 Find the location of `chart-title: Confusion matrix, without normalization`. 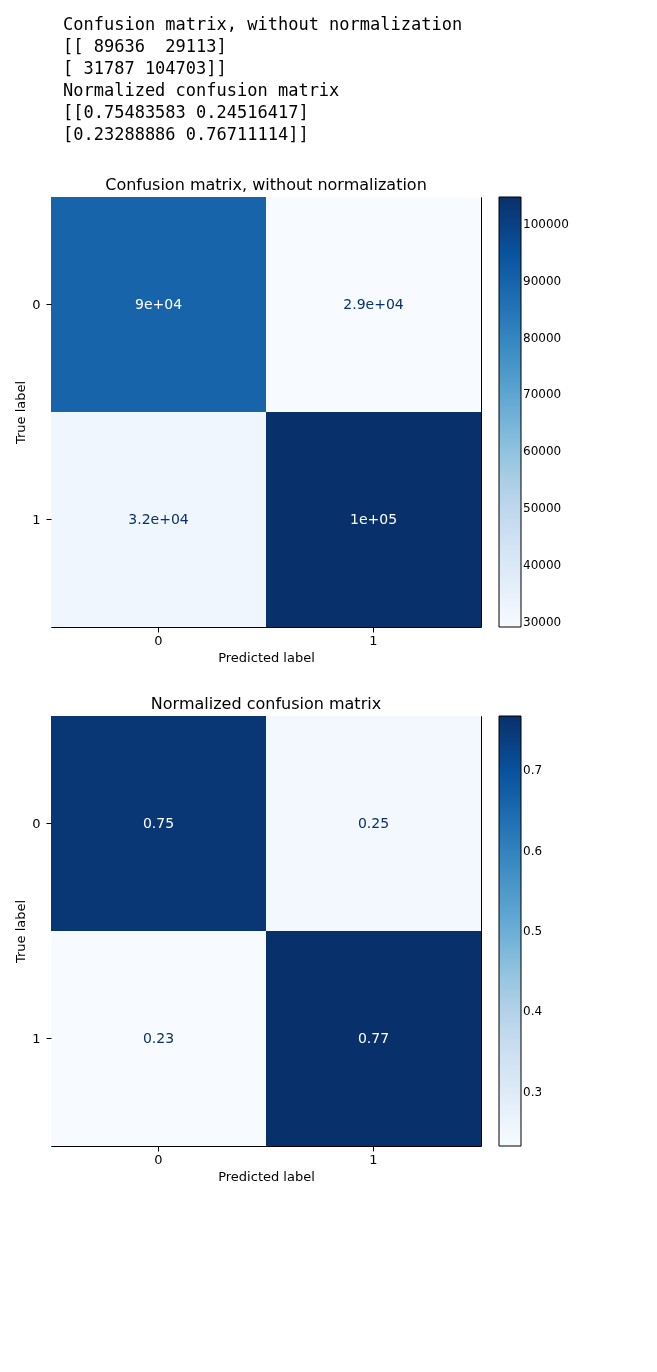

chart-title: Confusion matrix, without normalization is located at coordinates (266, 184).